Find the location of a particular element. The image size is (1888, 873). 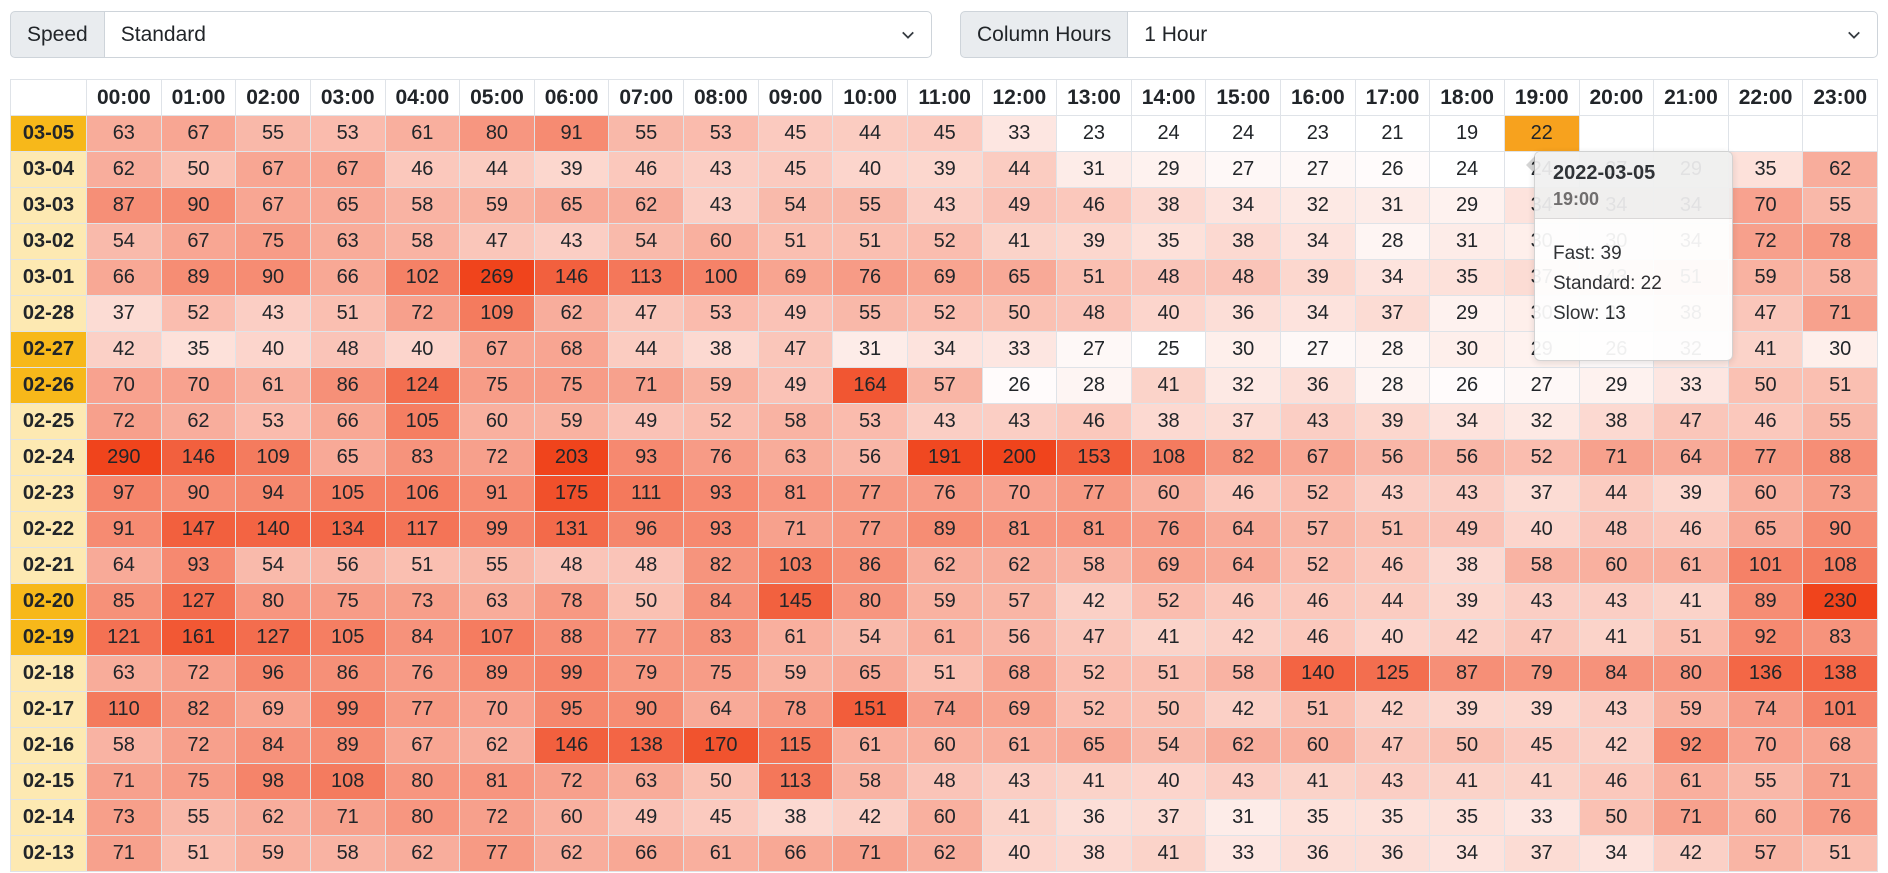

heatmap-cell: 24 is located at coordinates (1168, 133).